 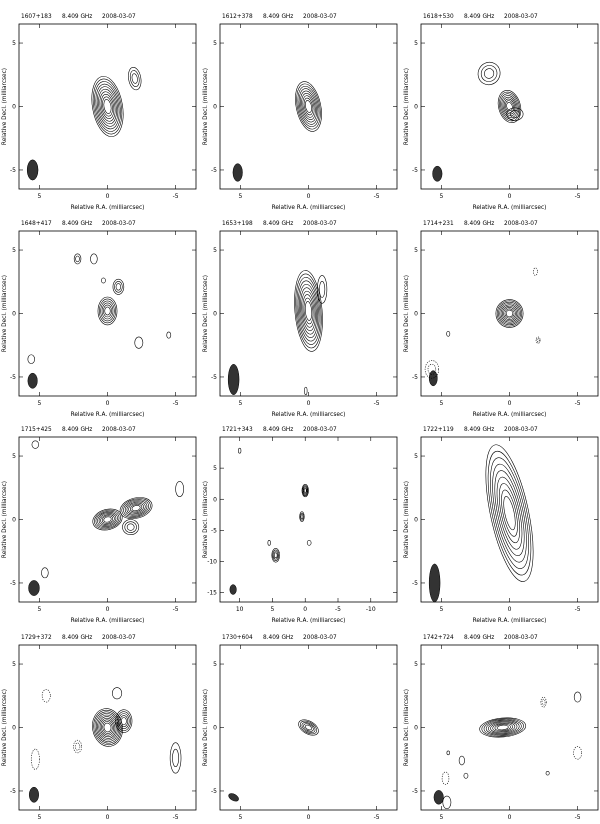 I want to click on panel-source-name: 1729+372, so click(x=36, y=638).